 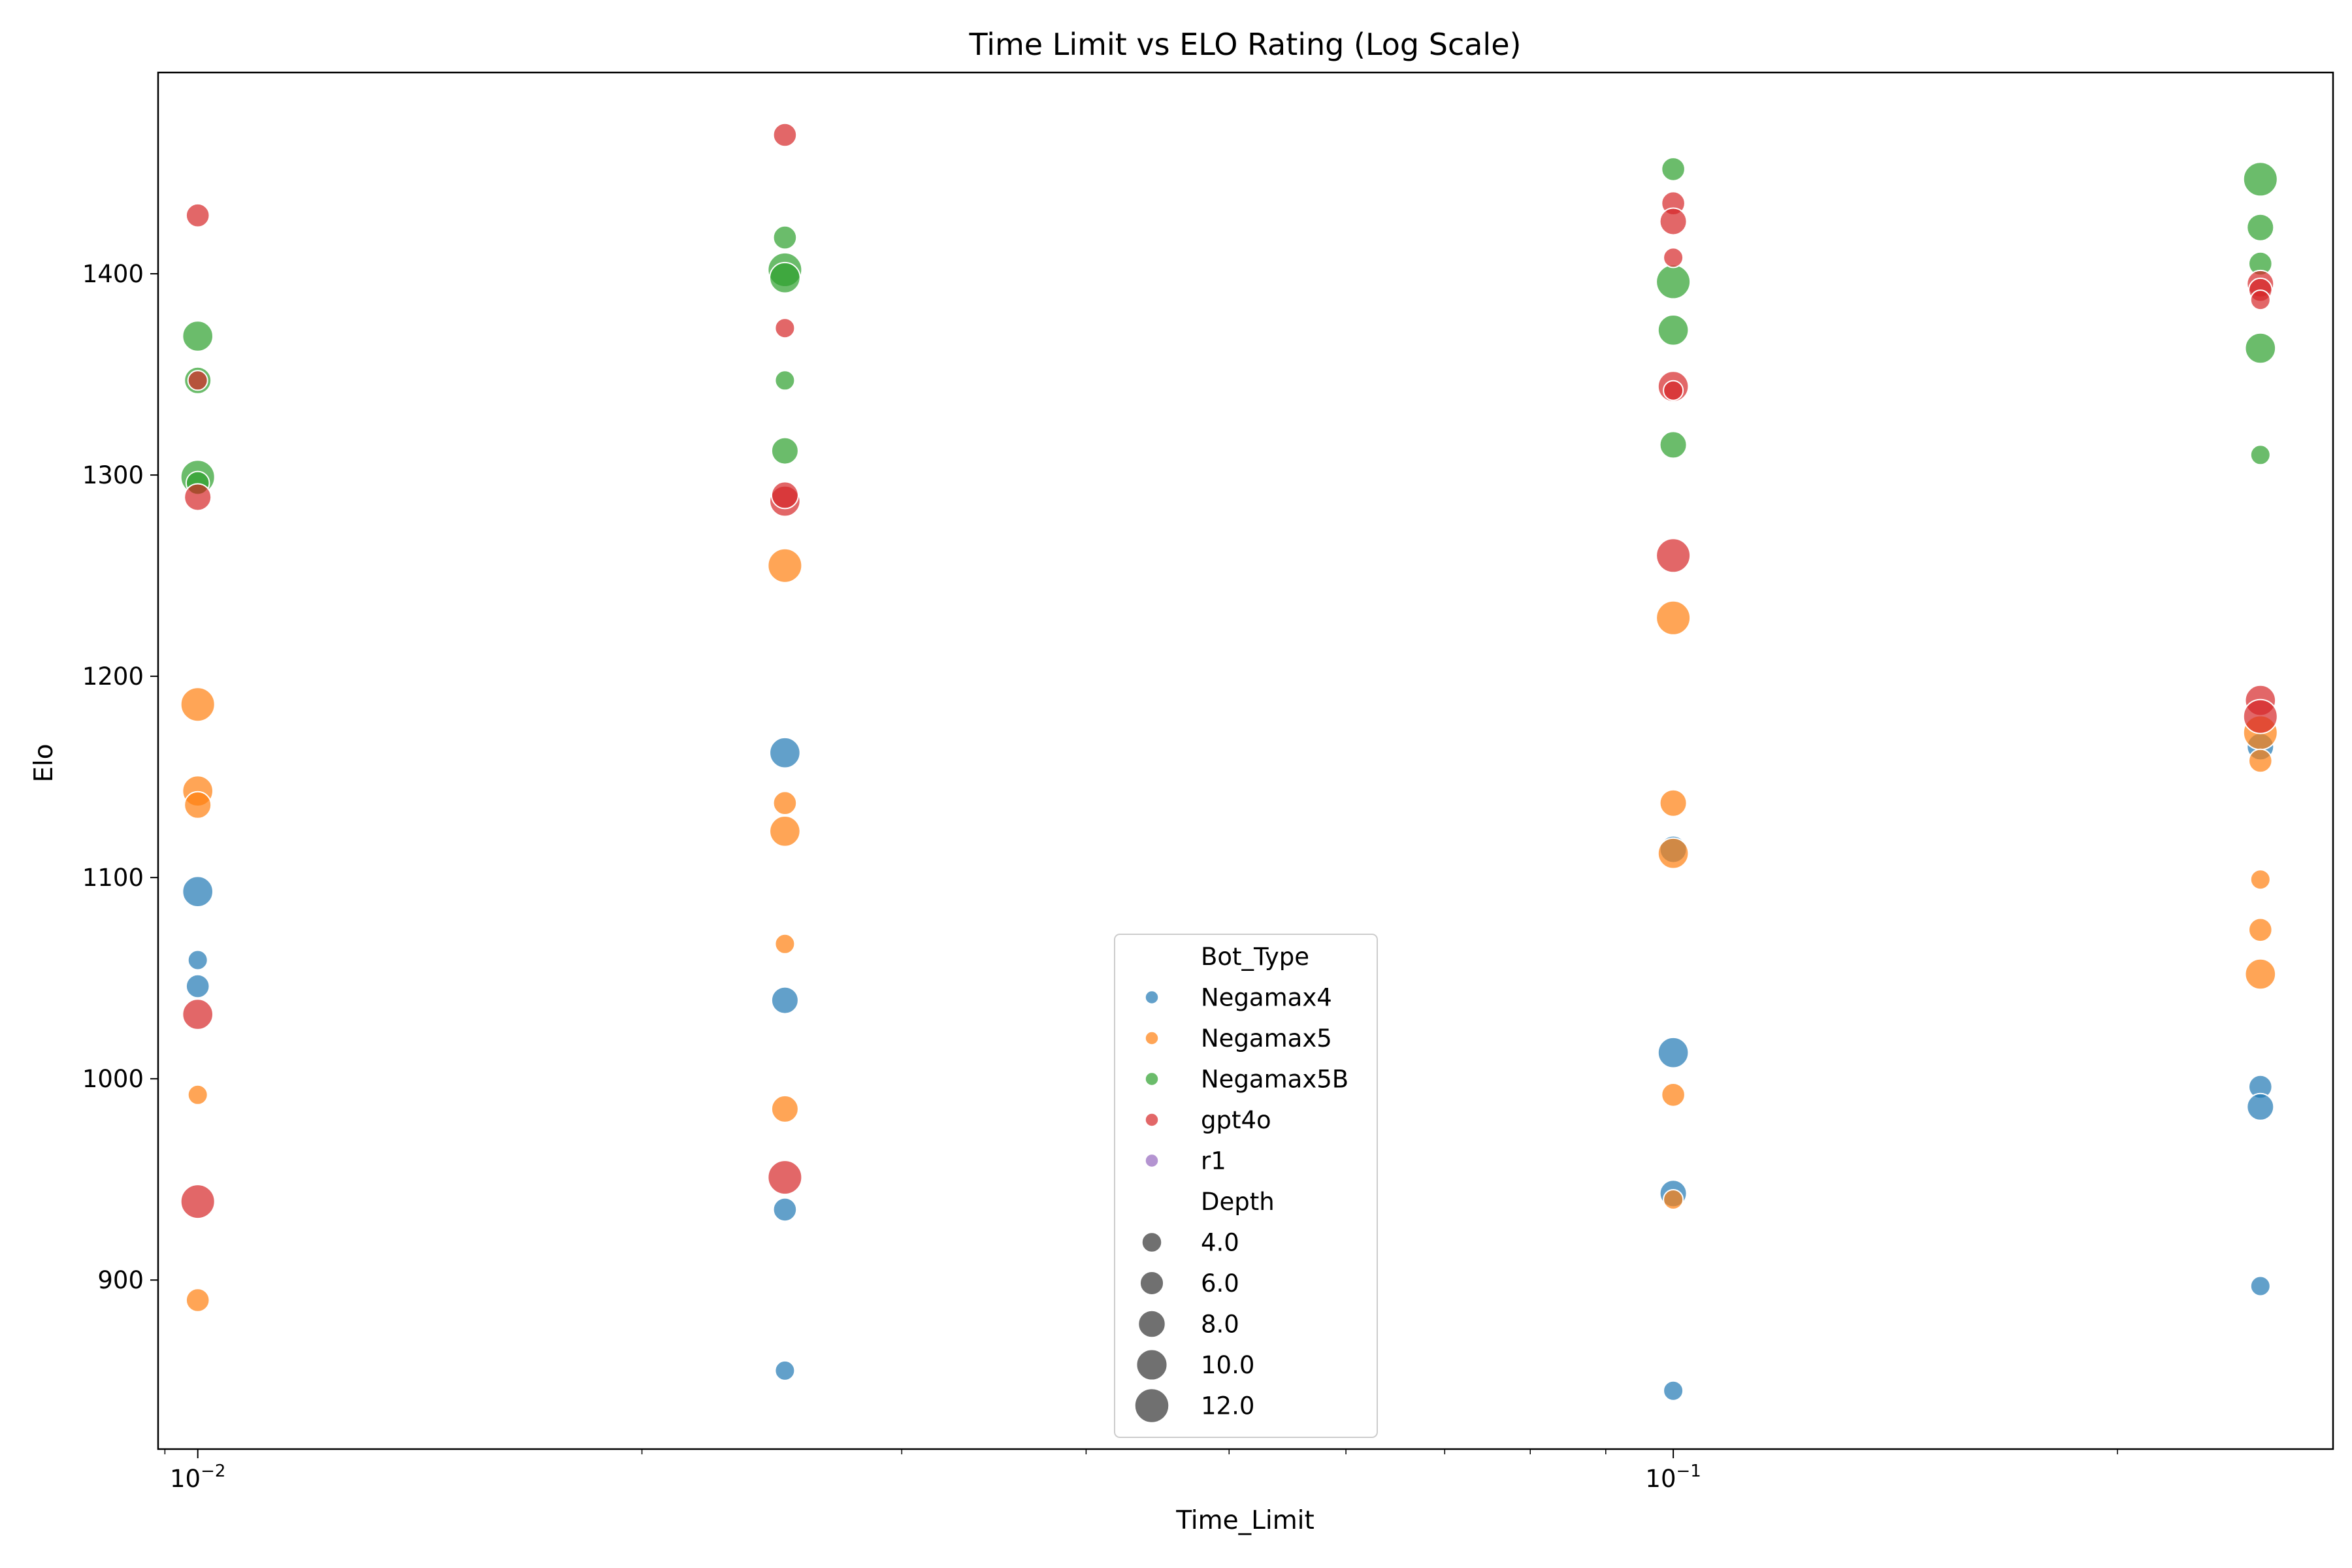 I want to click on legend-label-r1: r1, so click(x=1213, y=1161).